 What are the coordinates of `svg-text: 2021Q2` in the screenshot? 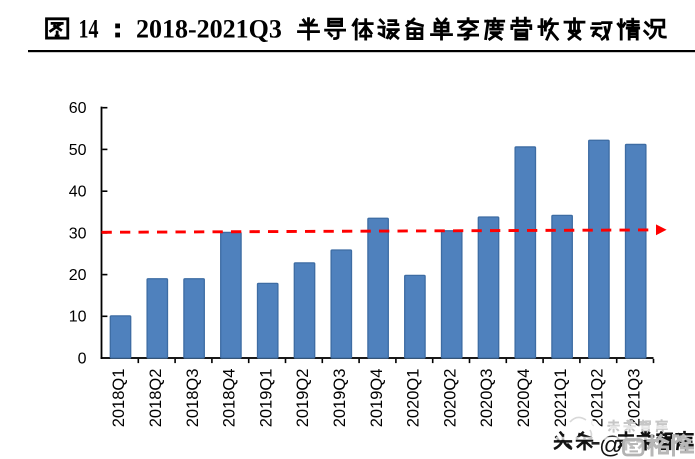 It's located at (598, 398).